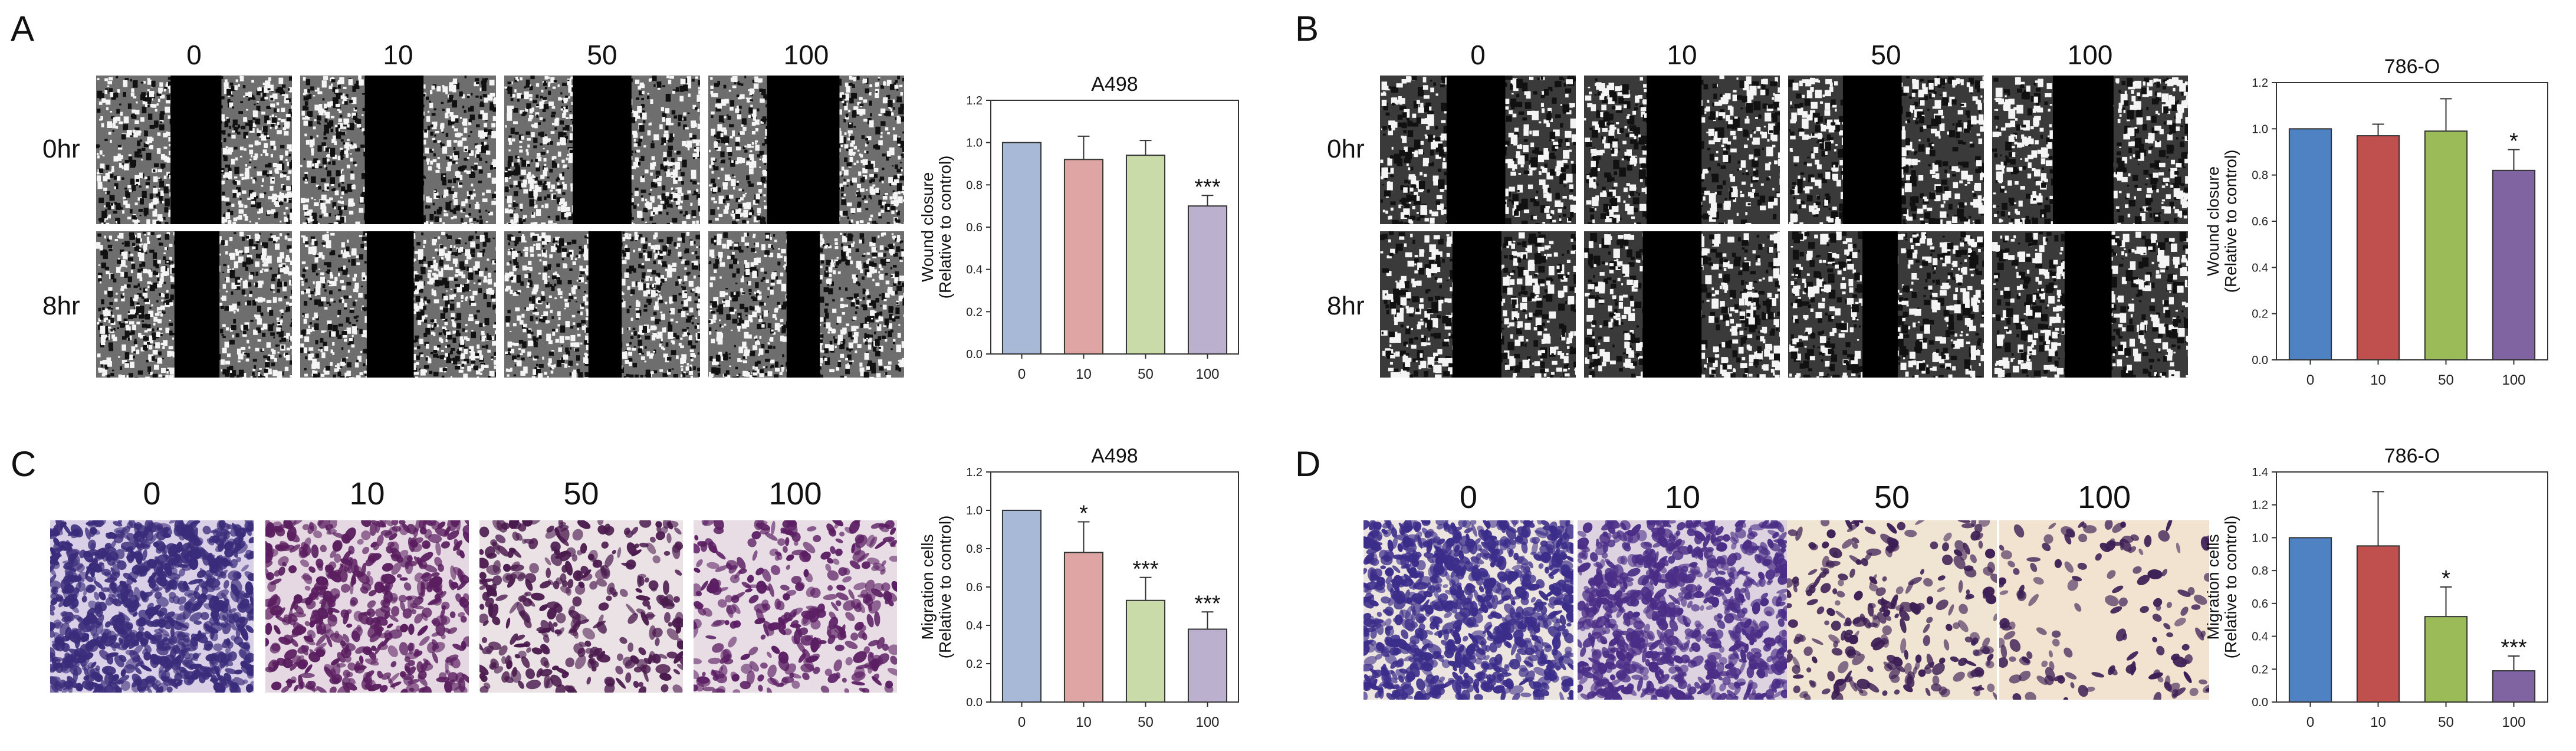 This screenshot has width=2576, height=751. What do you see at coordinates (1308, 464) in the screenshot?
I see `panel-letter-d: D` at bounding box center [1308, 464].